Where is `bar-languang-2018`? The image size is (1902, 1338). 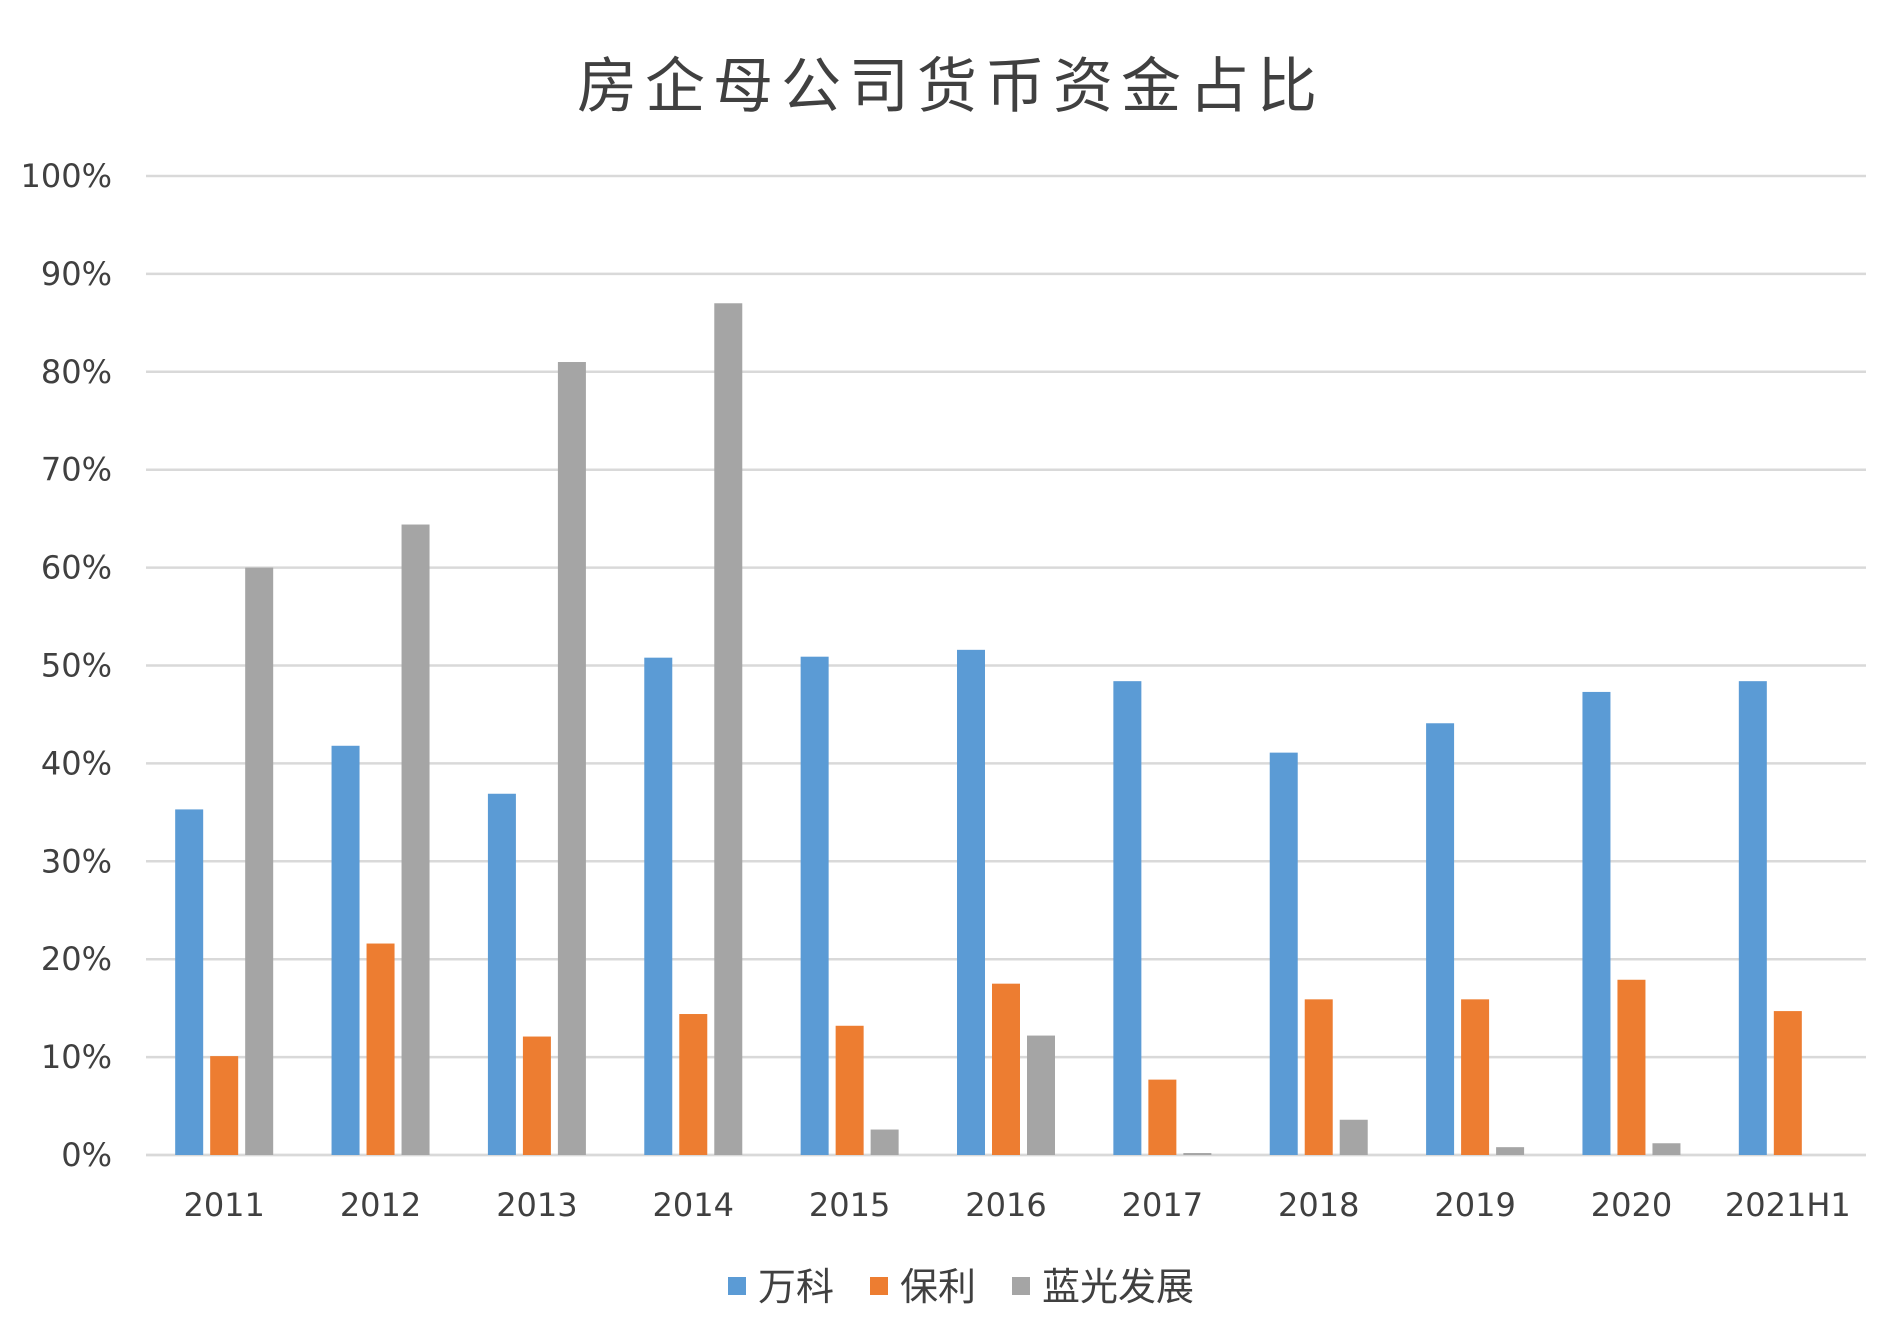
bar-languang-2018 is located at coordinates (1353, 1137).